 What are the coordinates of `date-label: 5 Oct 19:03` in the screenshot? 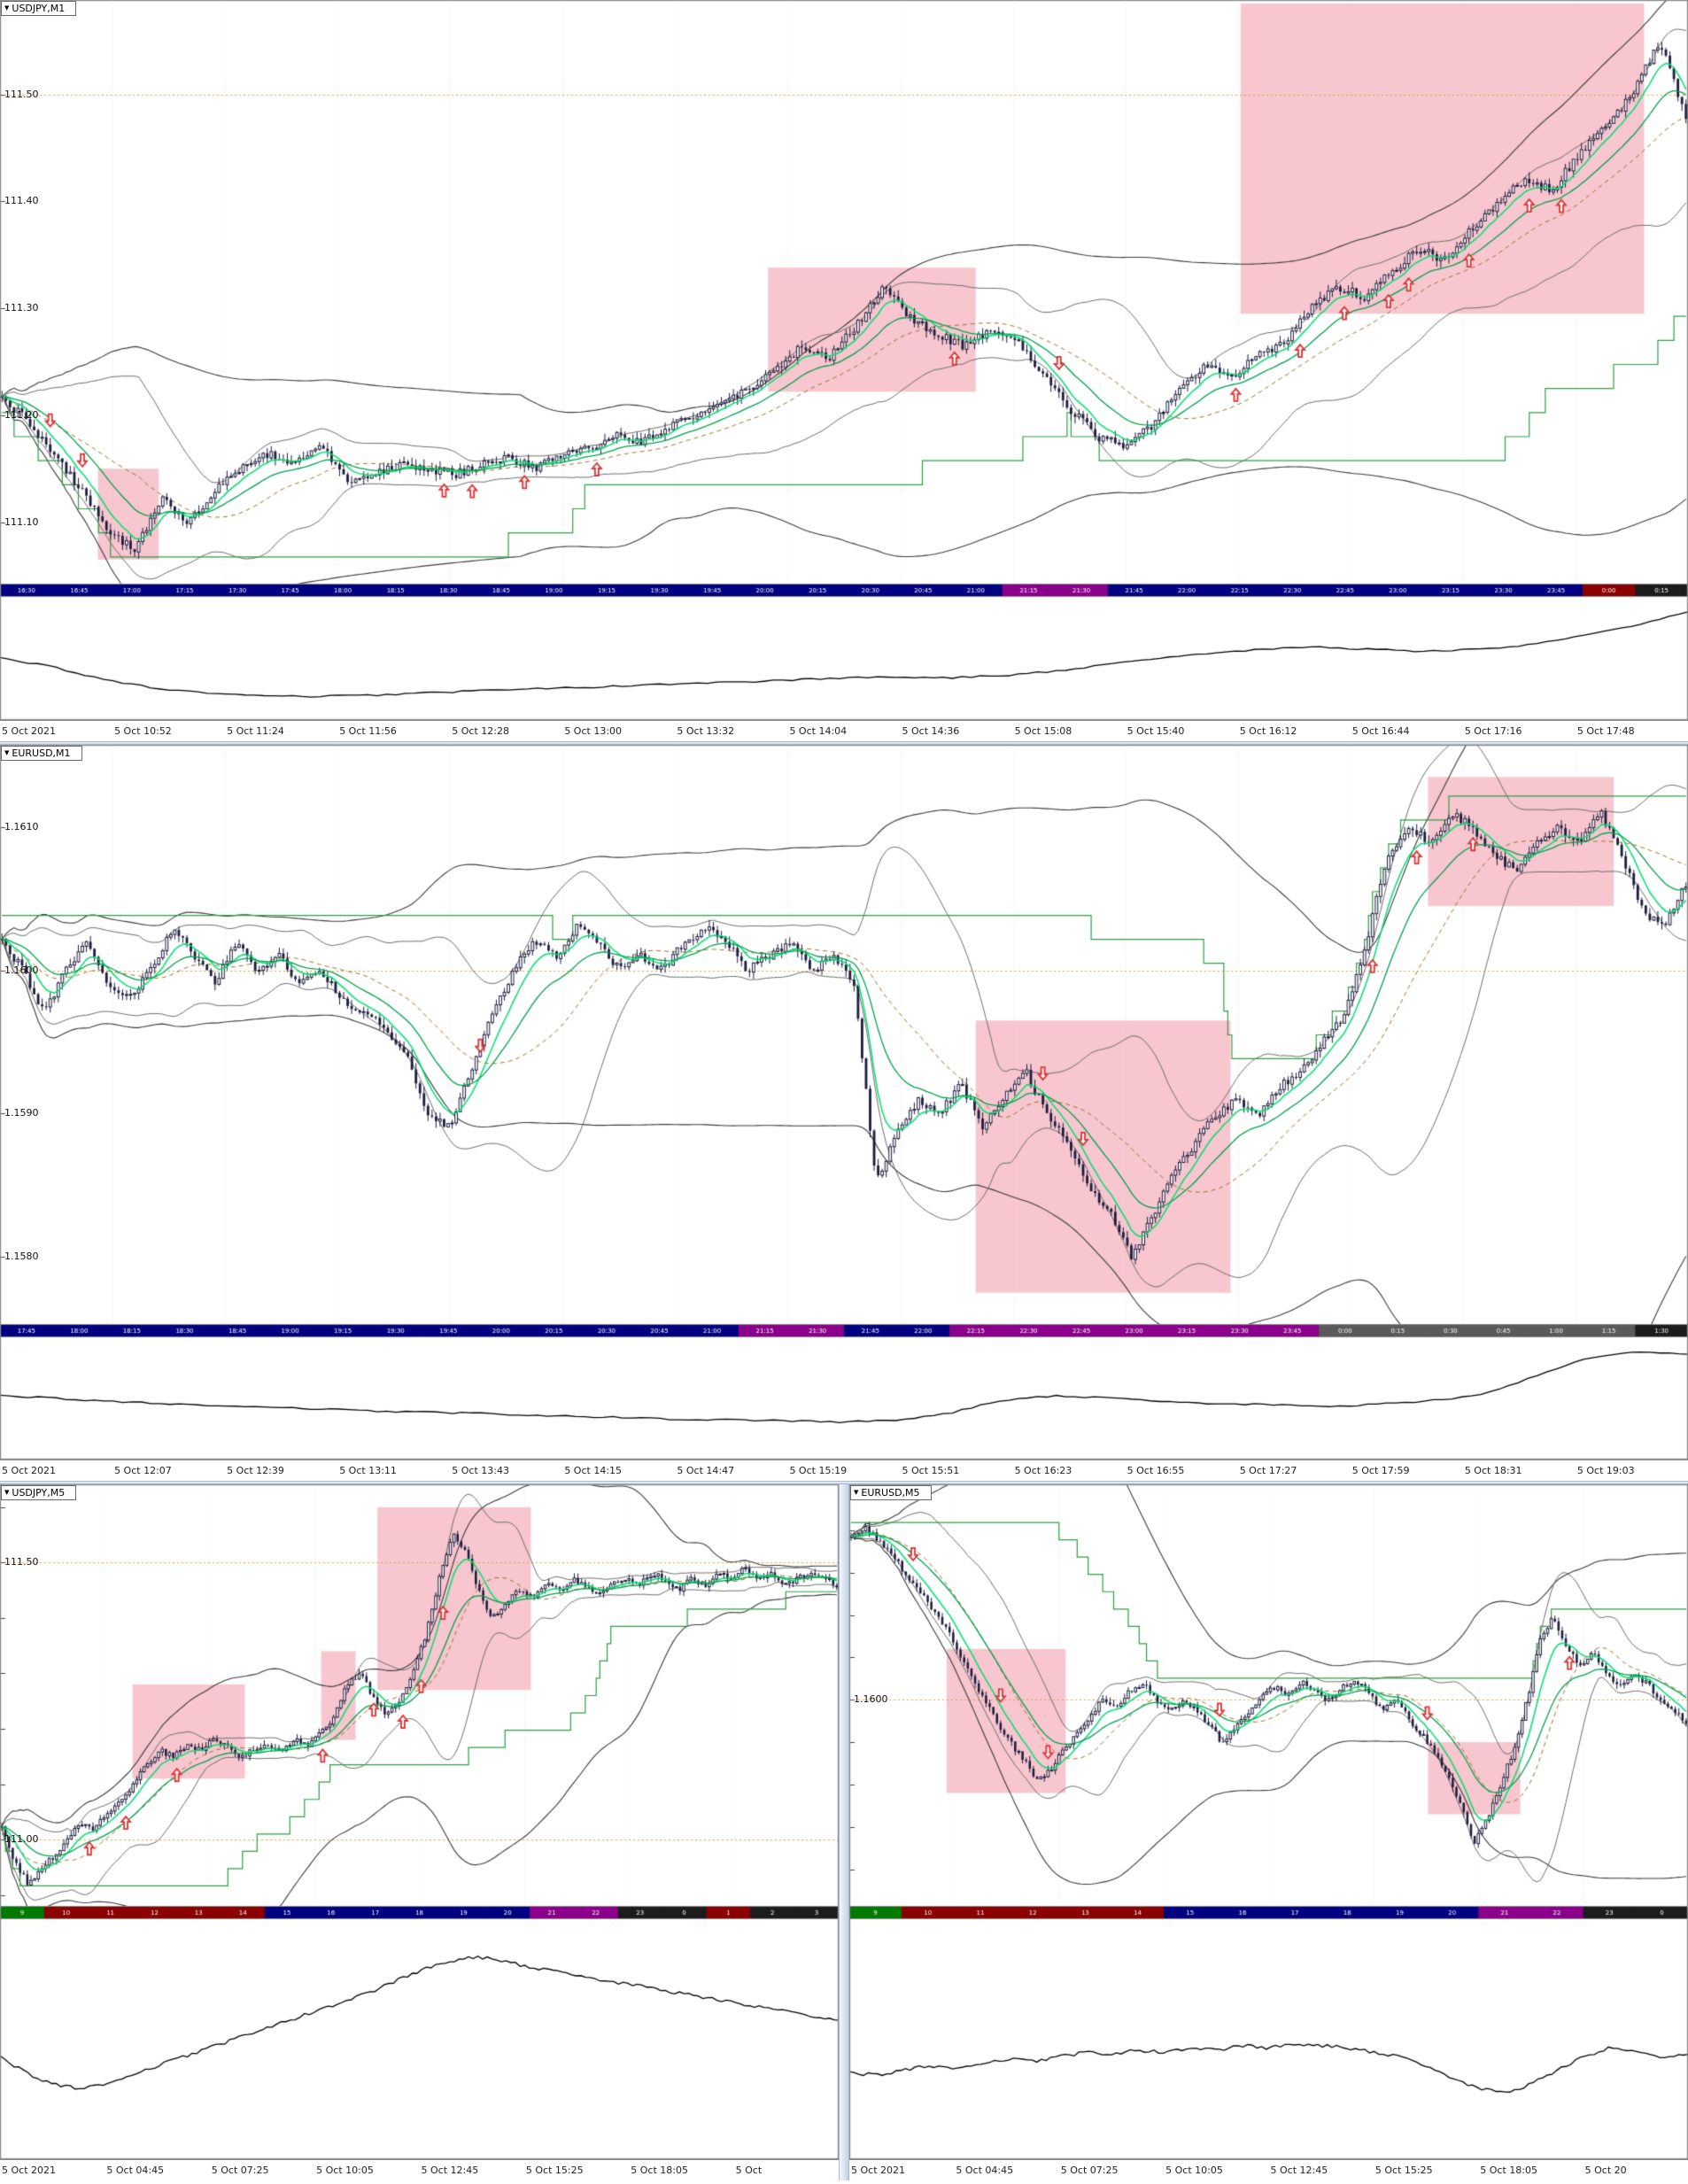 It's located at (1605, 1470).